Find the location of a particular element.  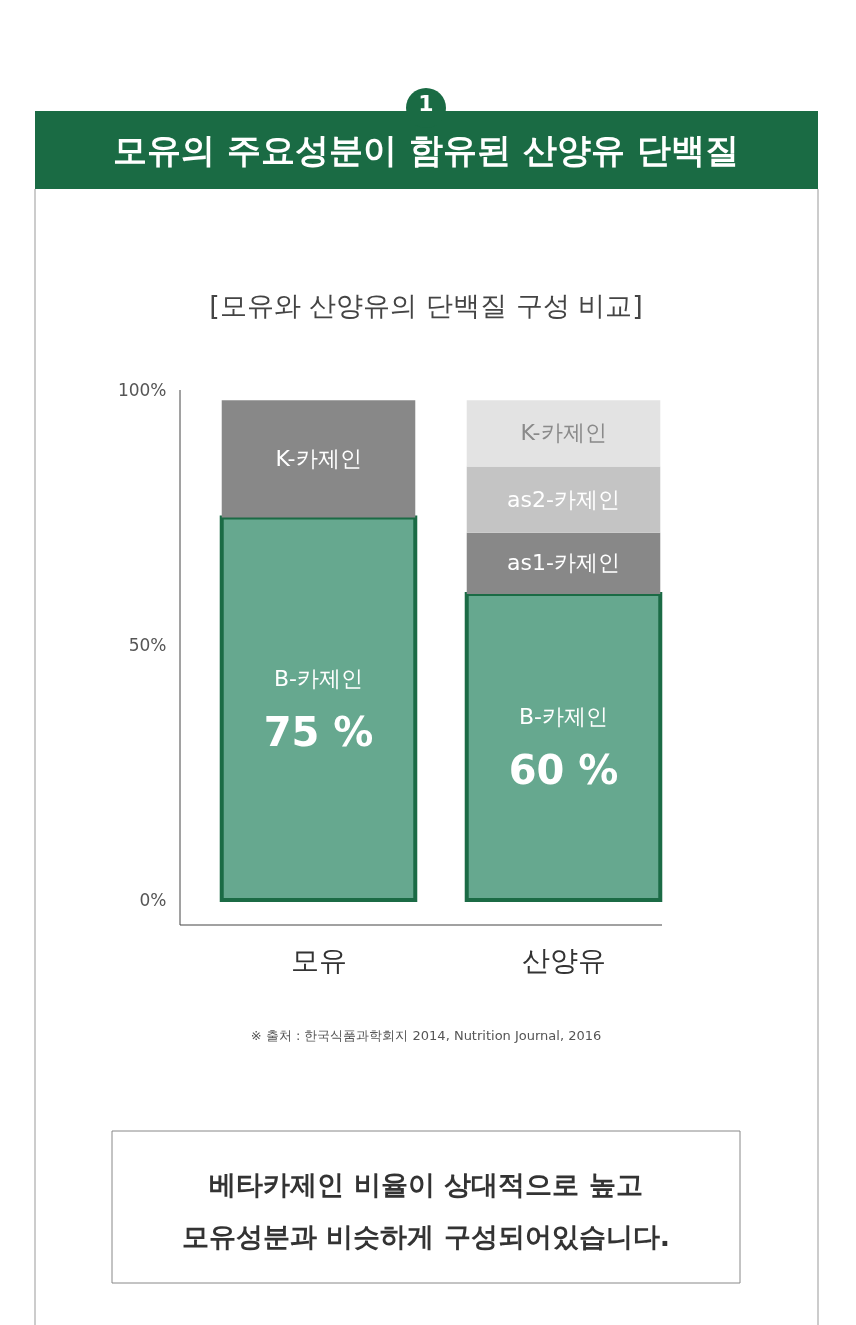

series-label: as1-카제인 is located at coordinates (563, 563).